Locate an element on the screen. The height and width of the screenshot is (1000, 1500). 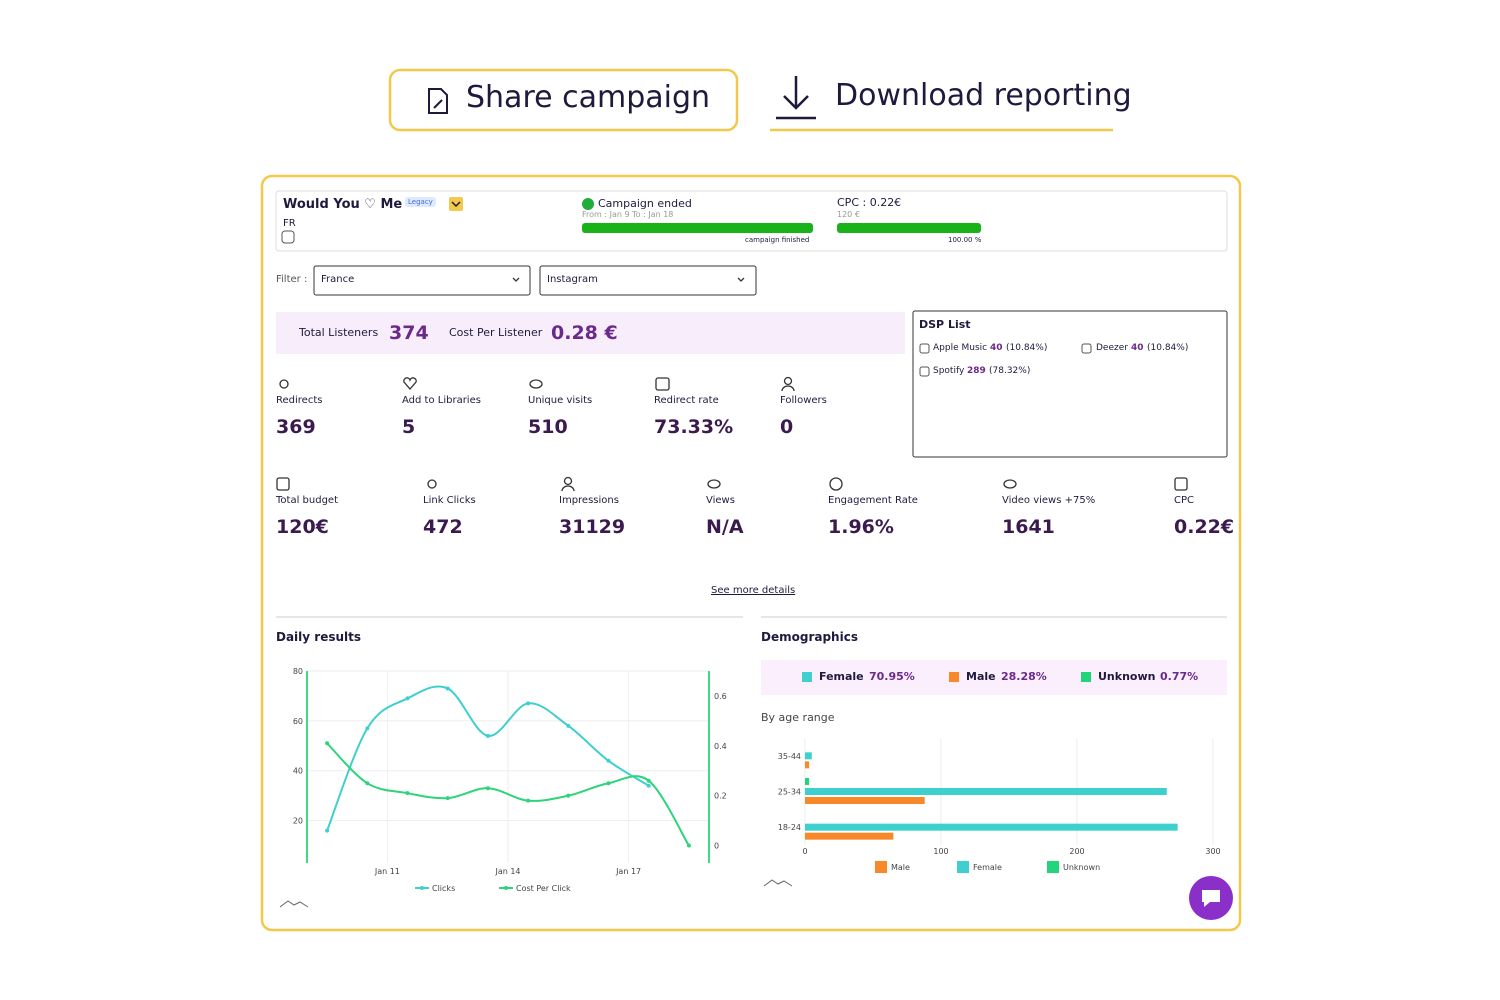
share-button is located at coordinates (563, 100).